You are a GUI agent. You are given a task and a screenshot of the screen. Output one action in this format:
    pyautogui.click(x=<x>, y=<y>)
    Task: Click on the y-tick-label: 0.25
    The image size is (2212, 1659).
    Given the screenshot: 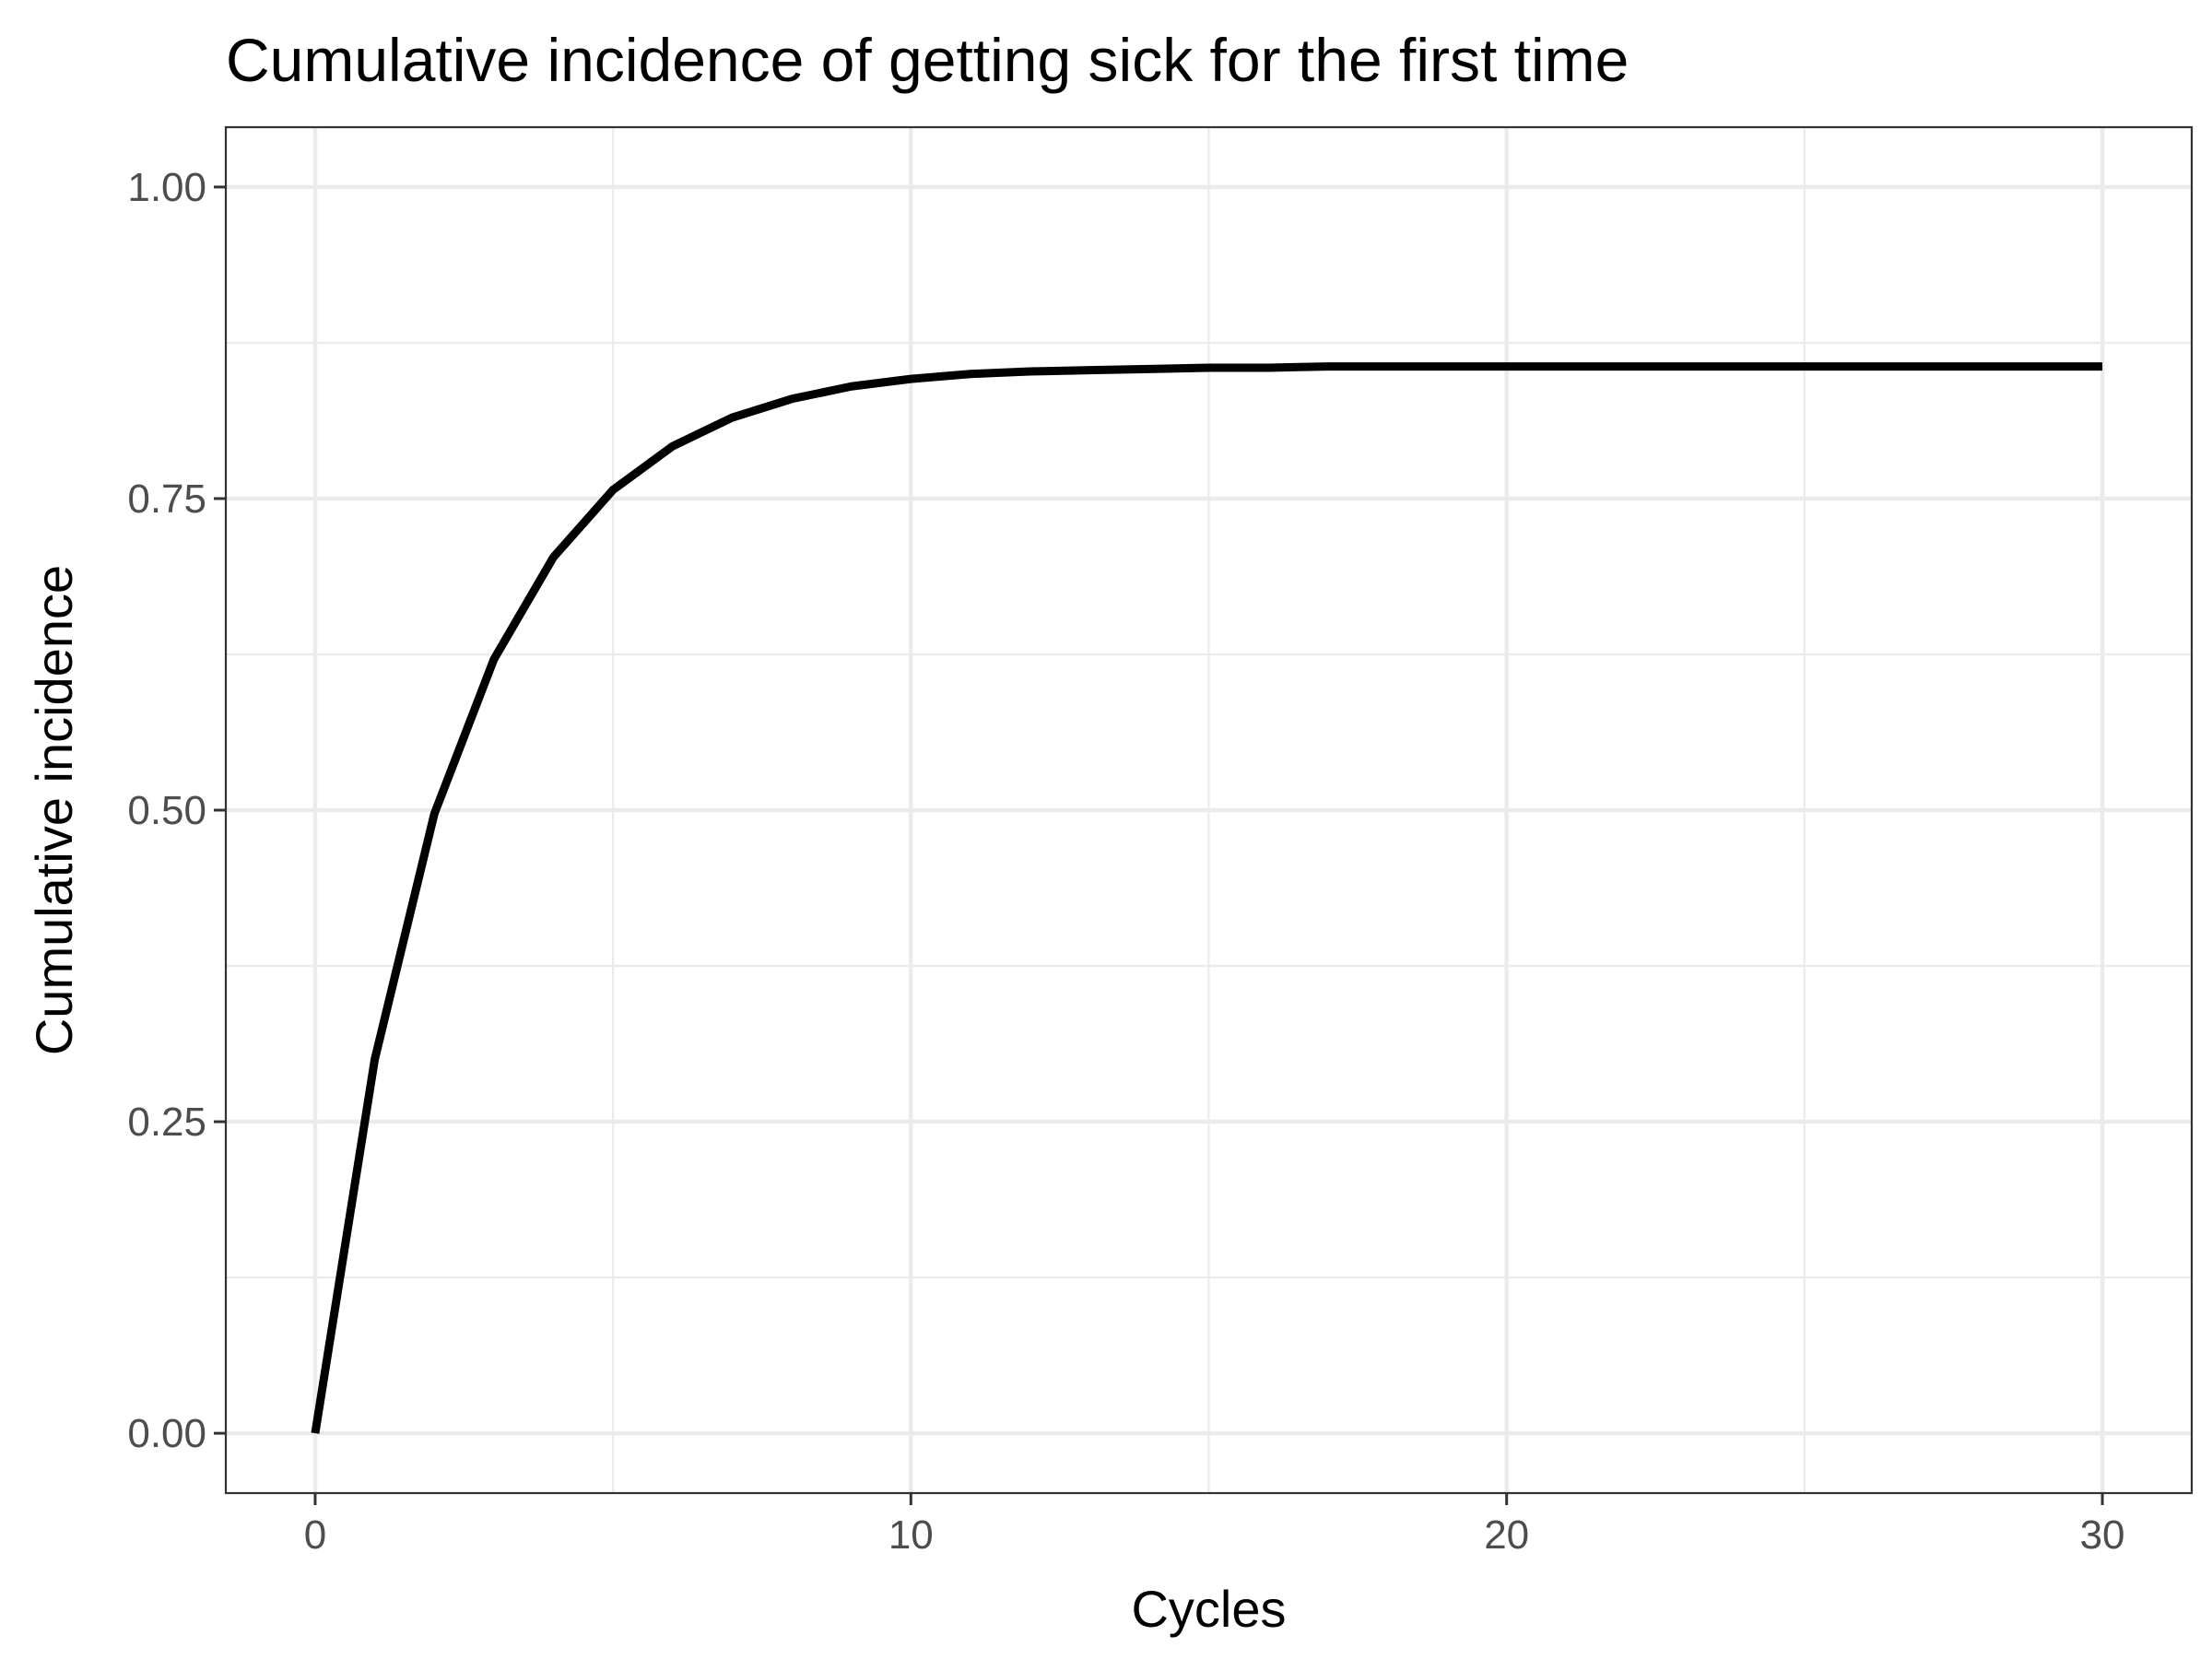 What is the action you would take?
    pyautogui.click(x=166, y=1122)
    